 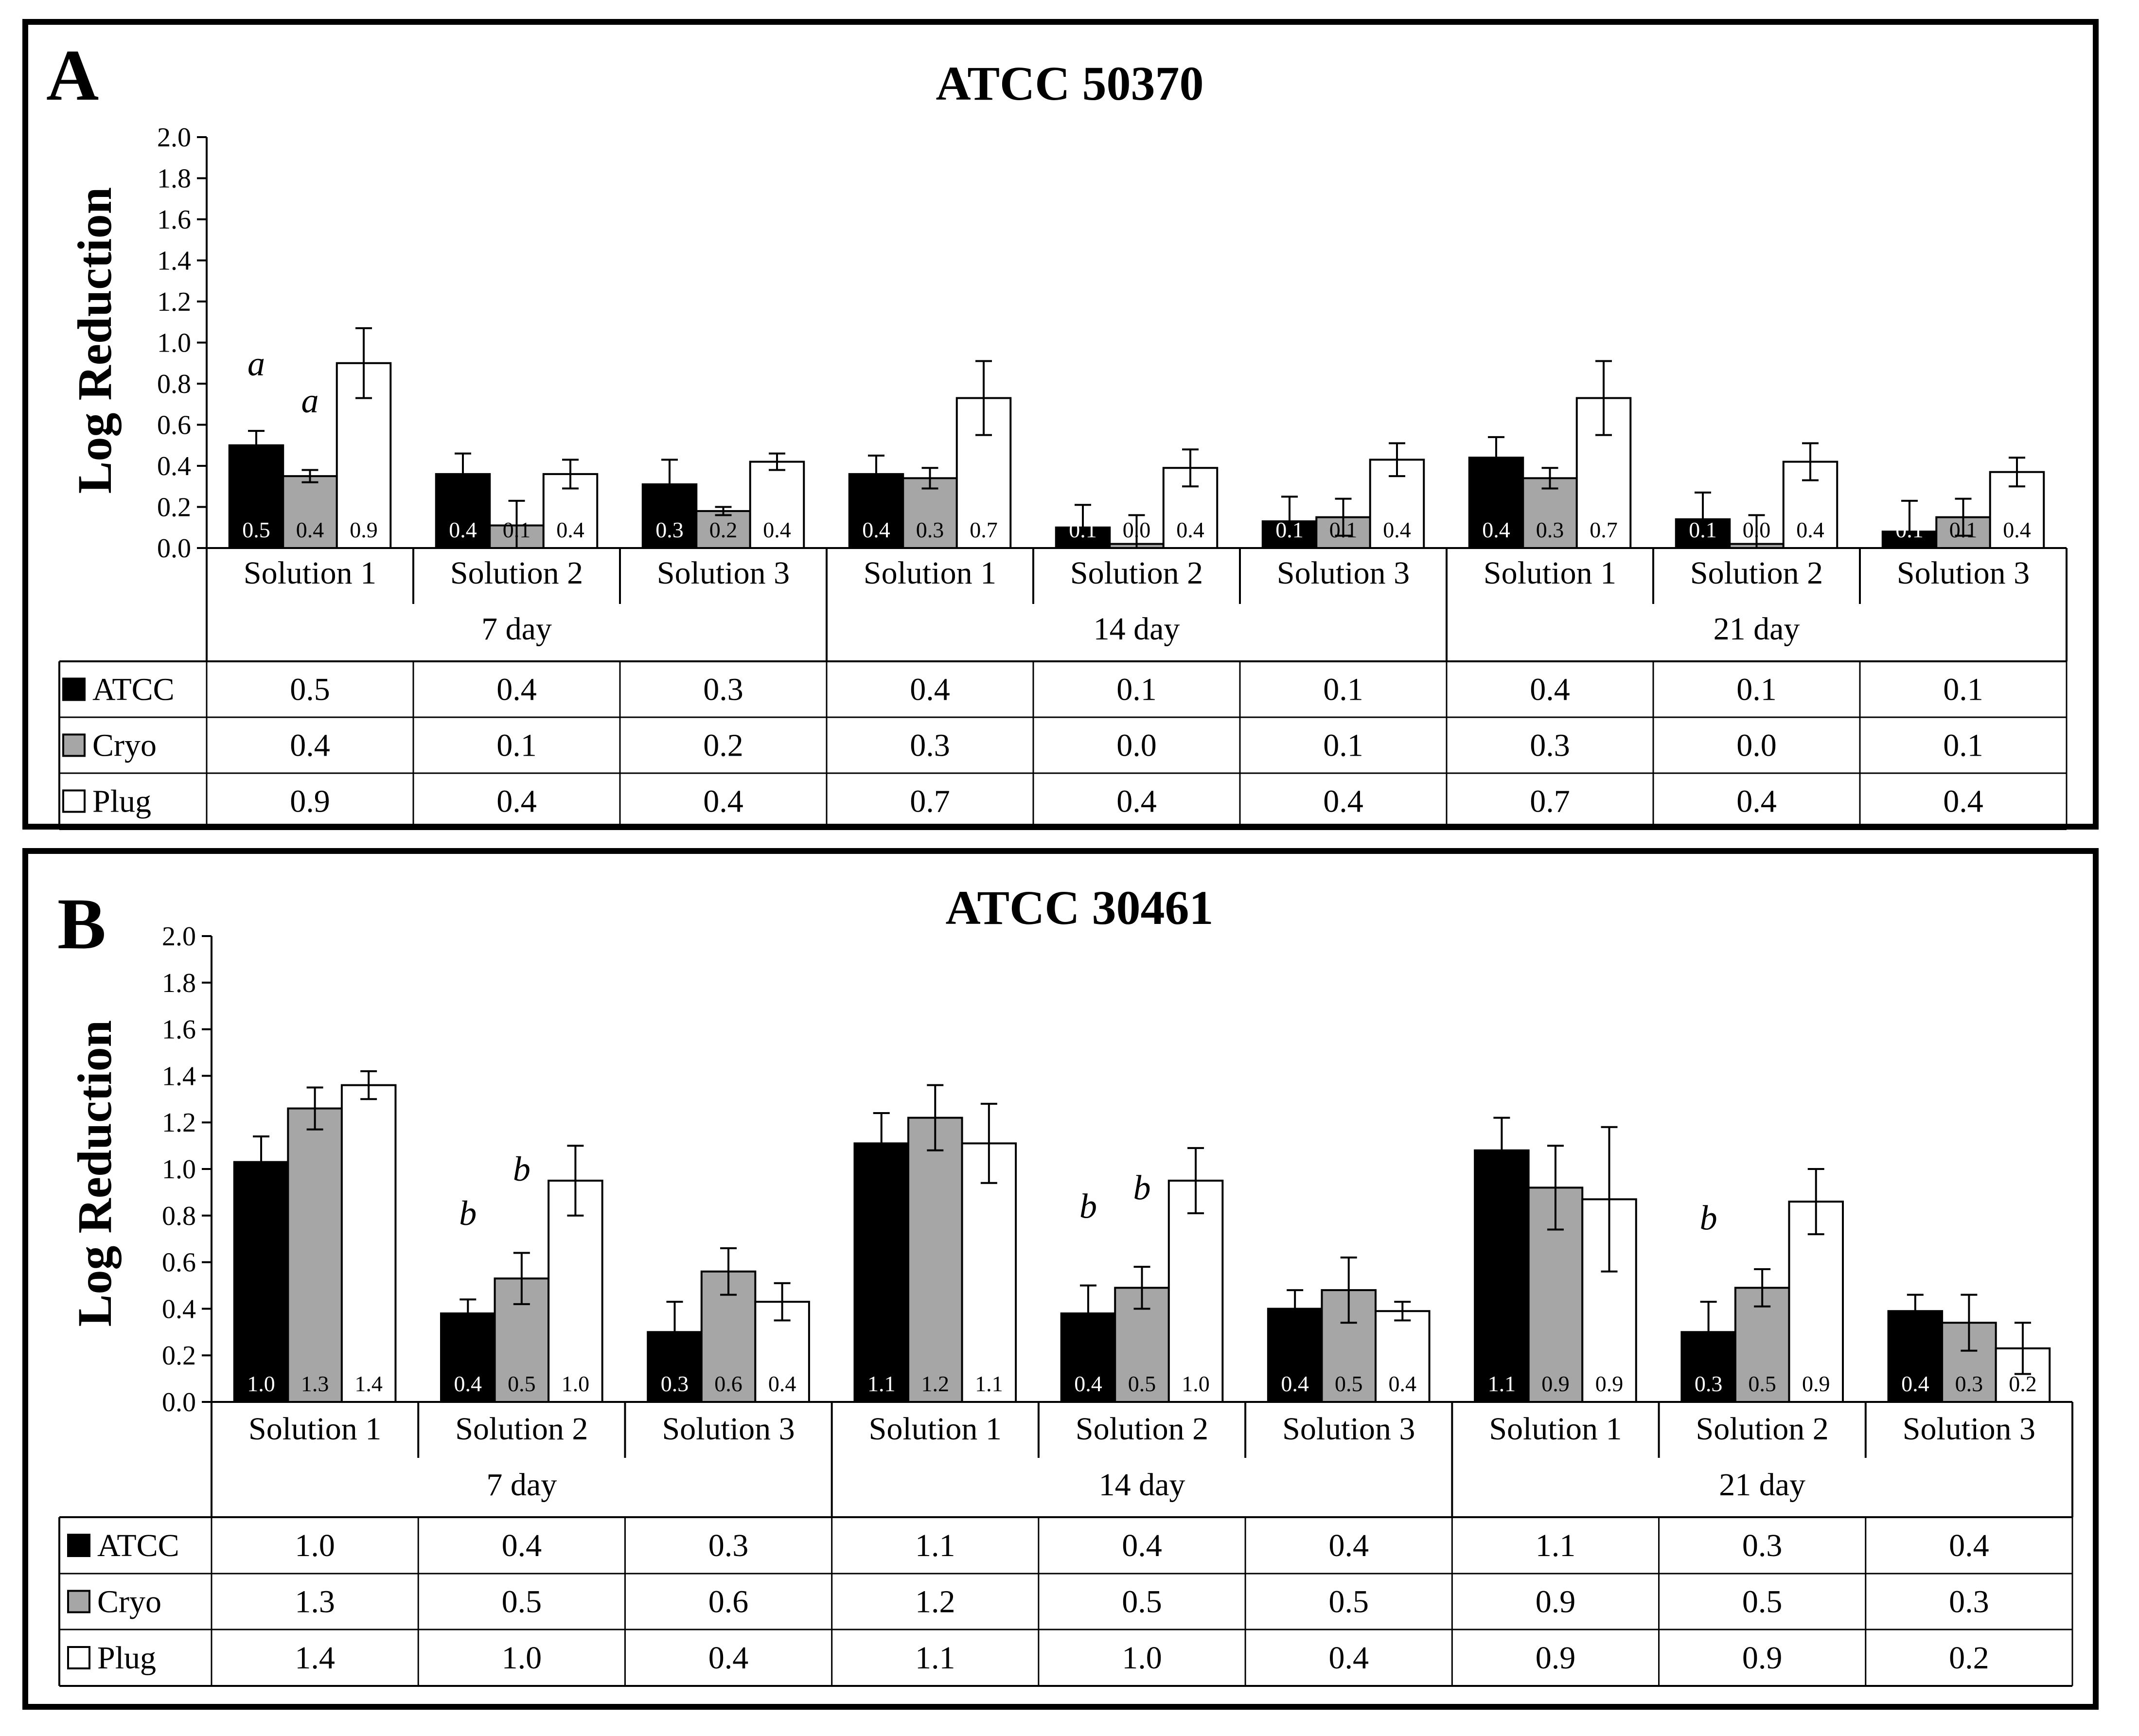 I want to click on panel-a-table-cell: 0.3, so click(x=723, y=690).